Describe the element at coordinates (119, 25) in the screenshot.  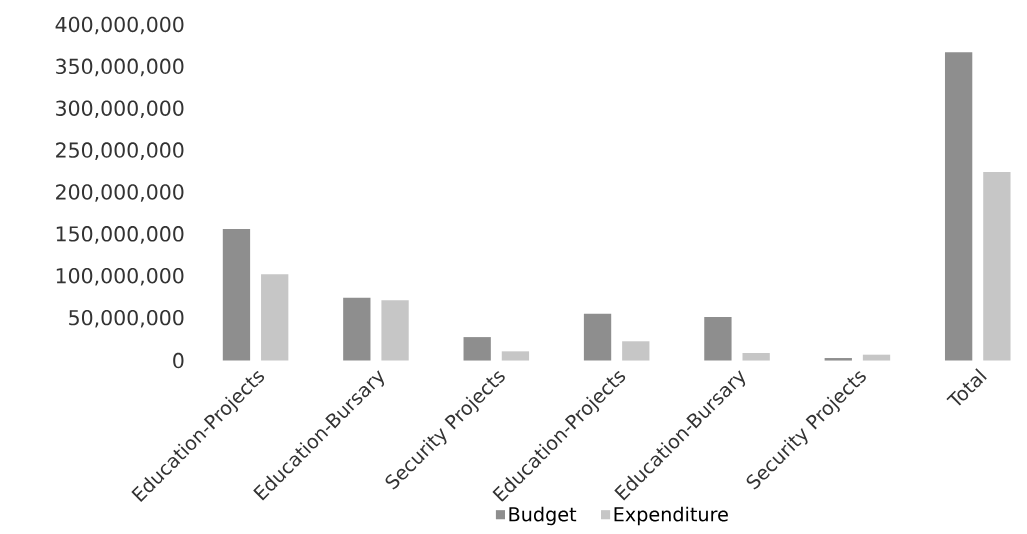
I see `y-tick-label: 400,000,000` at that location.